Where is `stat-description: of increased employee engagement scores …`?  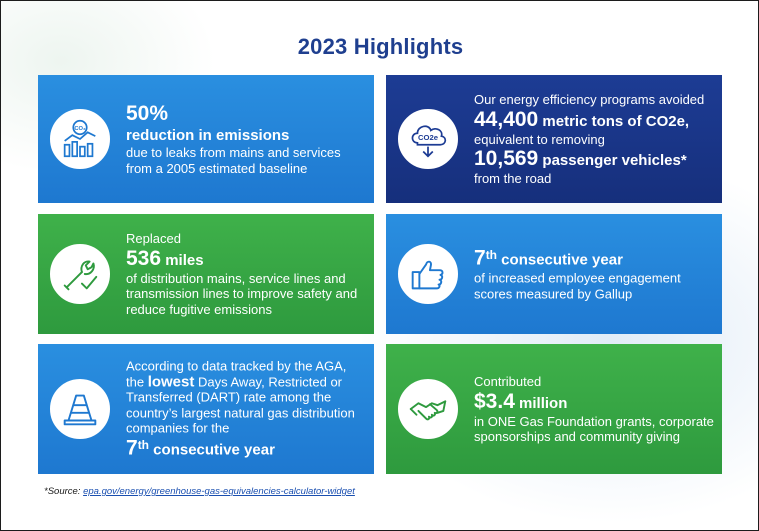
stat-description: of increased employee engagement scores … is located at coordinates (577, 286).